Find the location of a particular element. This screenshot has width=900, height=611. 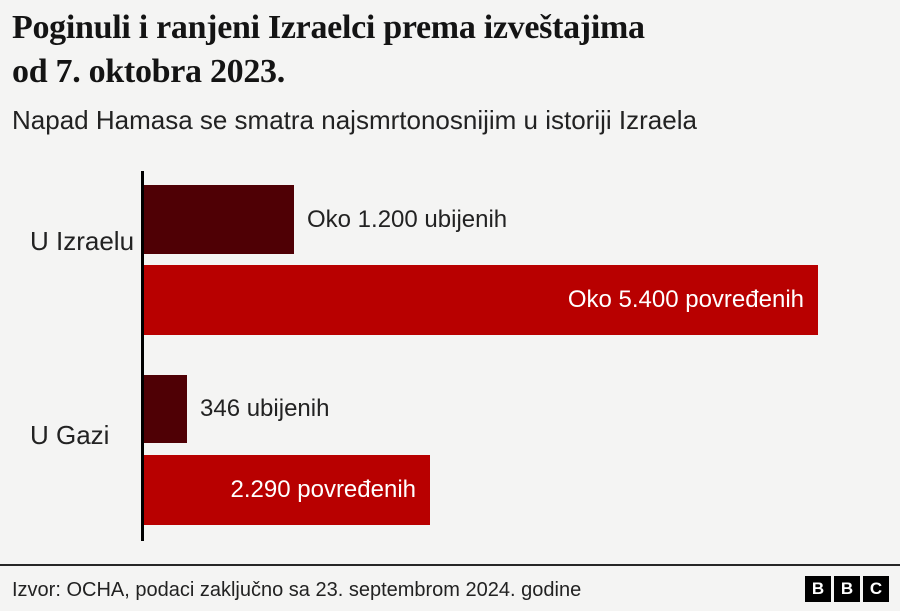

bbc-logo-letter: C is located at coordinates (876, 589).